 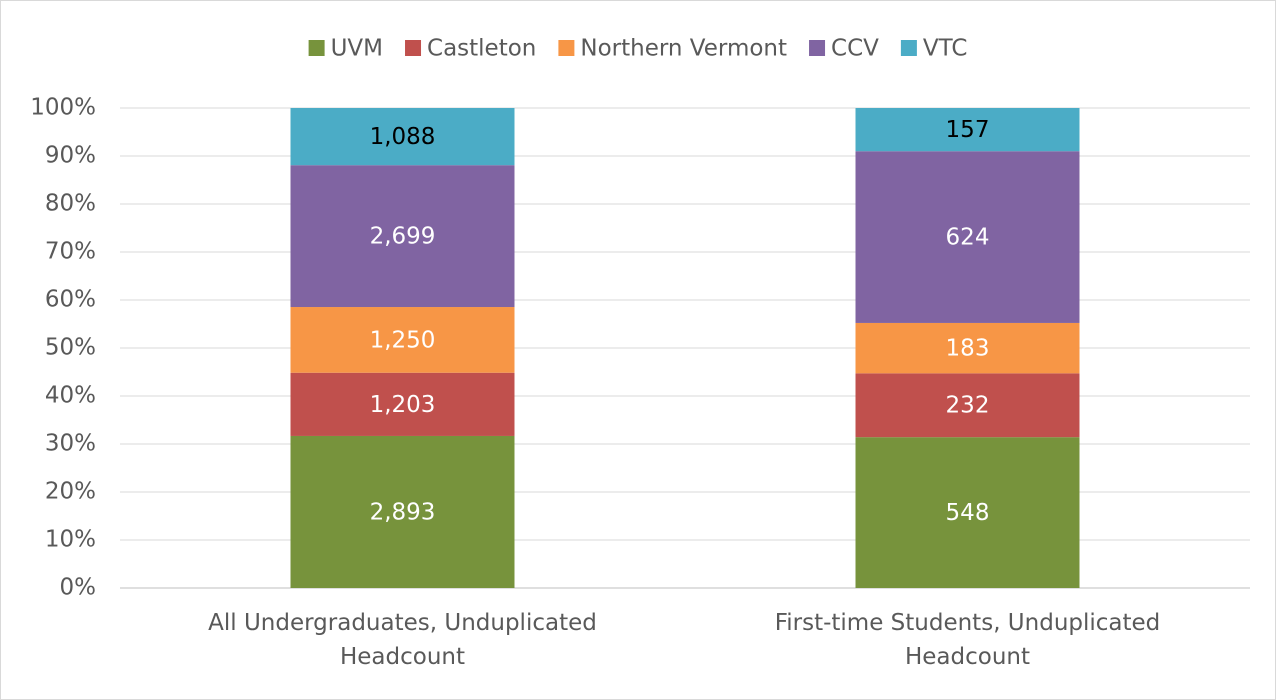 What do you see at coordinates (70, 300) in the screenshot?
I see `y-tick-label: 60%` at bounding box center [70, 300].